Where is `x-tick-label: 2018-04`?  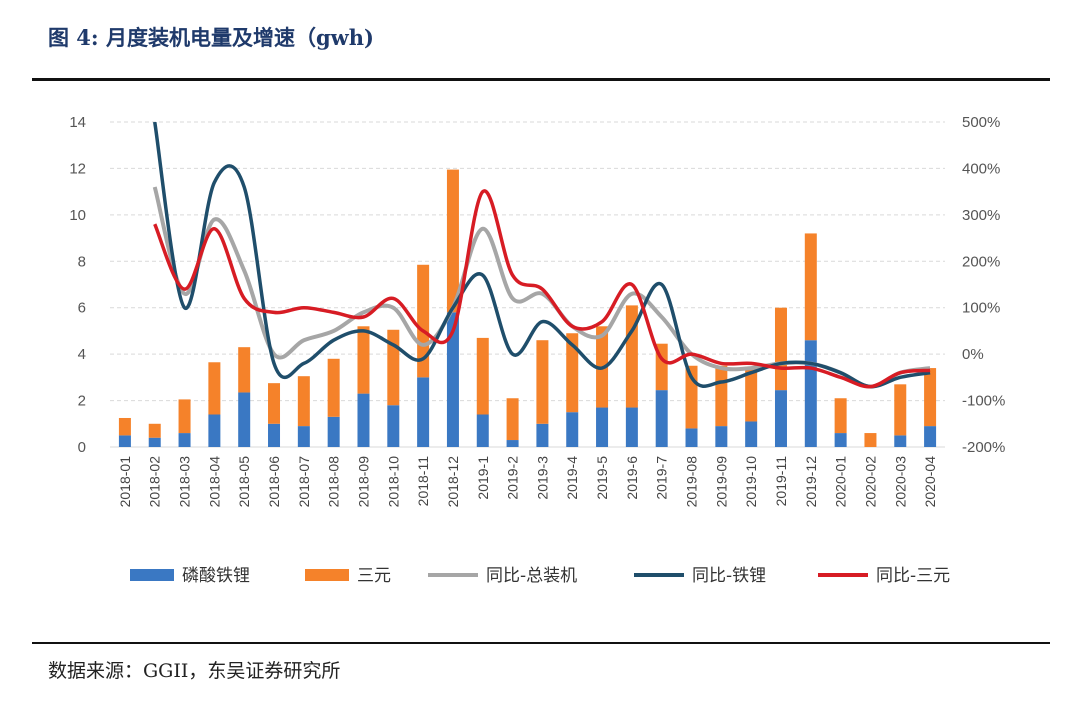 x-tick-label: 2018-04 is located at coordinates (214, 482).